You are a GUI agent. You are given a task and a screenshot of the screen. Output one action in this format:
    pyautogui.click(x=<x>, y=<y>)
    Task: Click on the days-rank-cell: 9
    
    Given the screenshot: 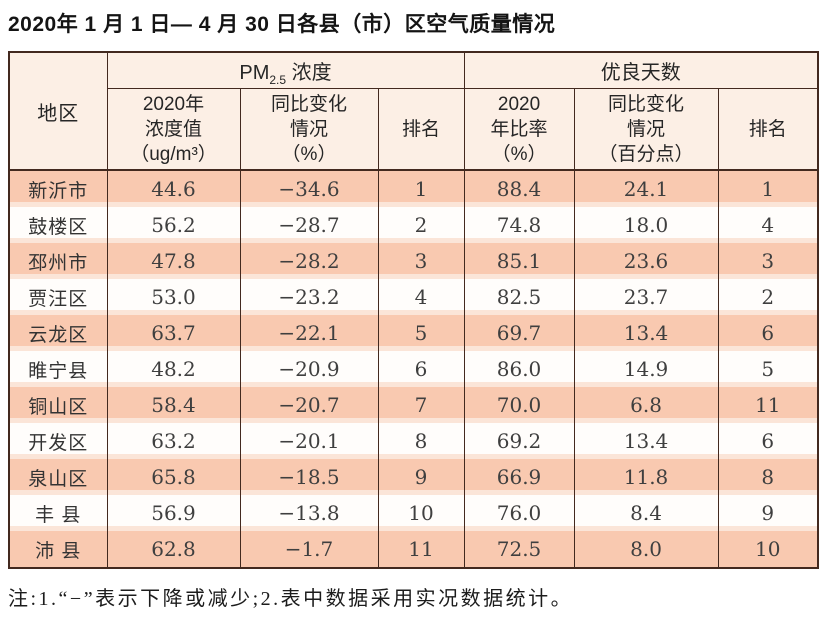 What is the action you would take?
    pyautogui.click(x=768, y=513)
    